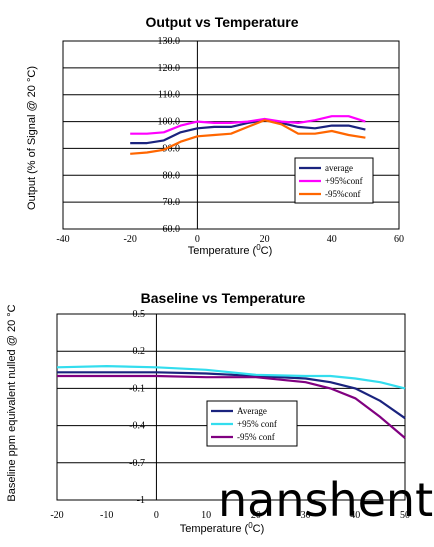  What do you see at coordinates (139, 351) in the screenshot?
I see `y-tick-label: 0.2` at bounding box center [139, 351].